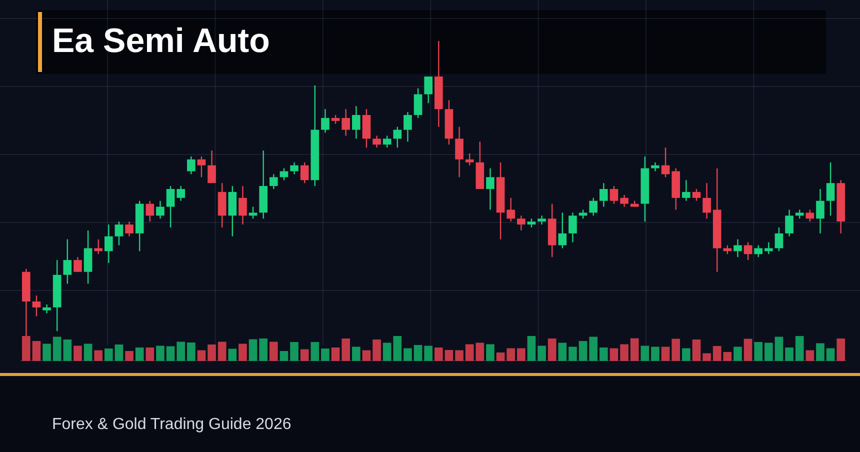  Describe the element at coordinates (431, 42) in the screenshot. I see `title-banner: Ea Semi Auto` at that location.